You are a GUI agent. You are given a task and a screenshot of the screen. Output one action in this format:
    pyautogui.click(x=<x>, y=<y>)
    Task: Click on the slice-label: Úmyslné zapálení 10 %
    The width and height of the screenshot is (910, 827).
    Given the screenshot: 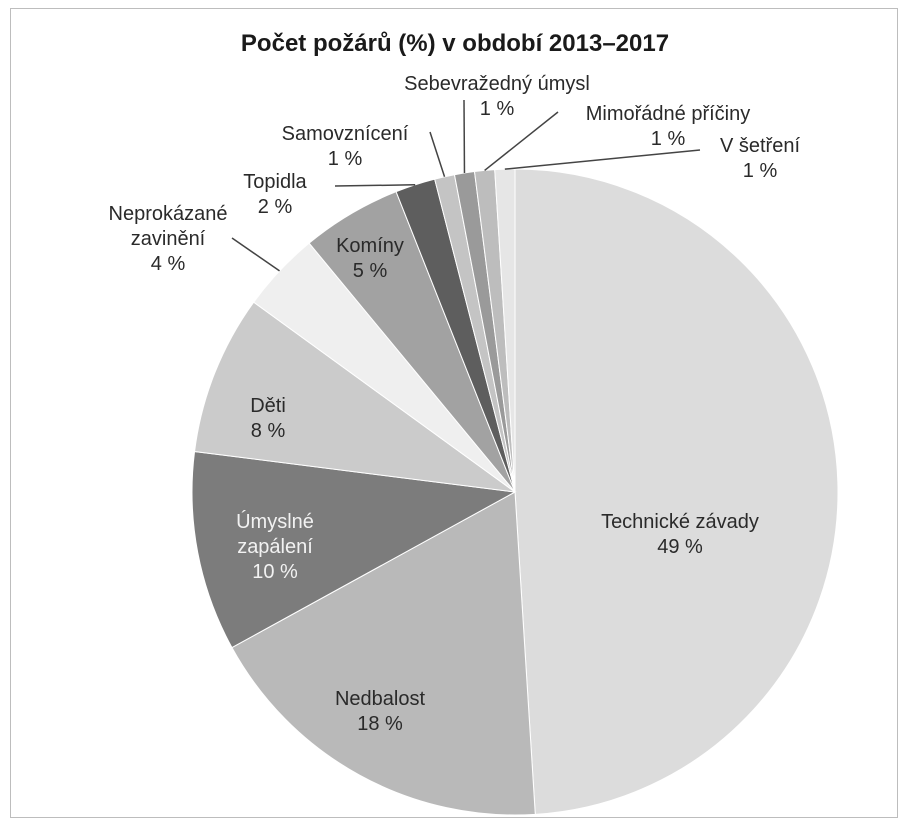 What is the action you would take?
    pyautogui.click(x=275, y=546)
    